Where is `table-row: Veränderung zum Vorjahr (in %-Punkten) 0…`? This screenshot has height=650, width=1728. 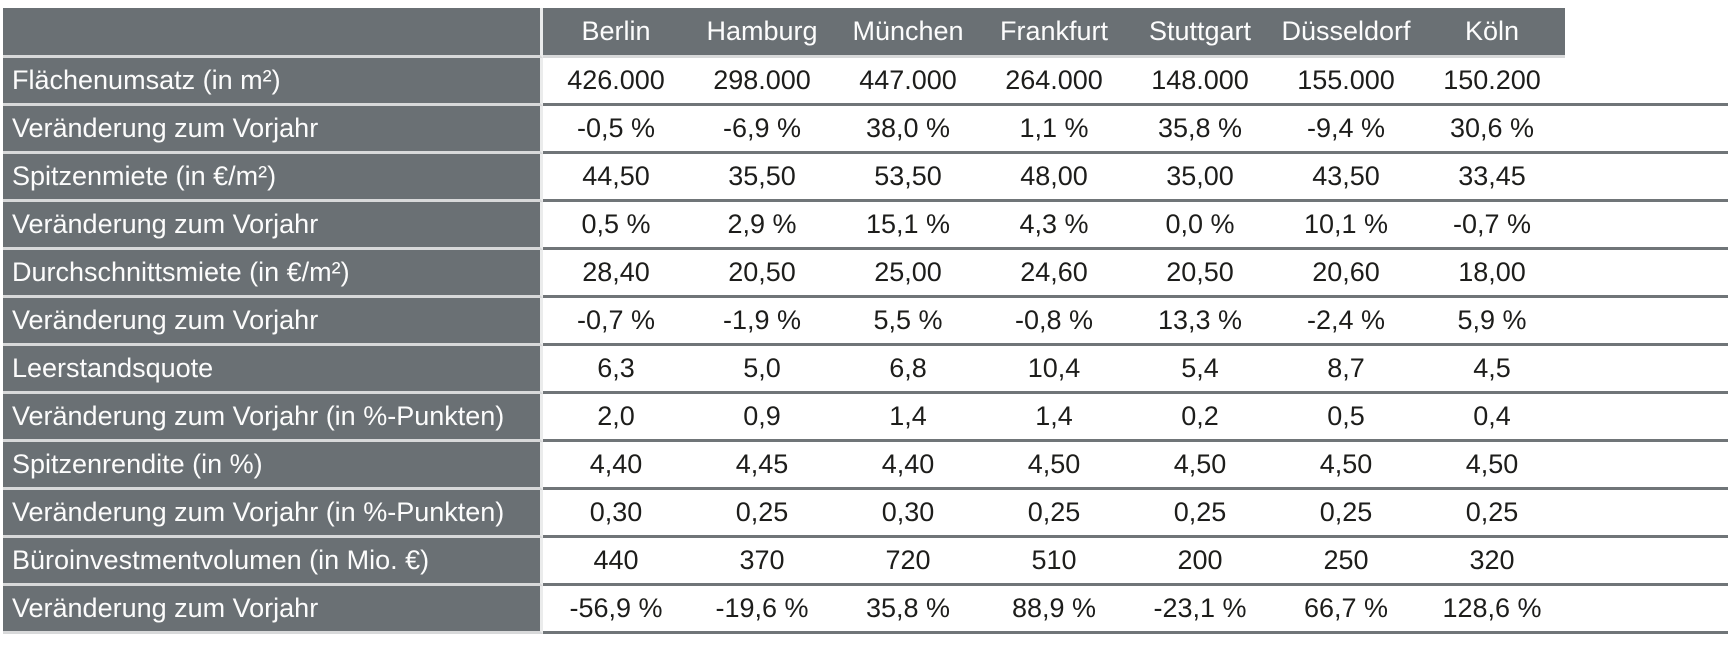
table-row: Veränderung zum Vorjahr (in %-Punkten) 0… is located at coordinates (865, 514).